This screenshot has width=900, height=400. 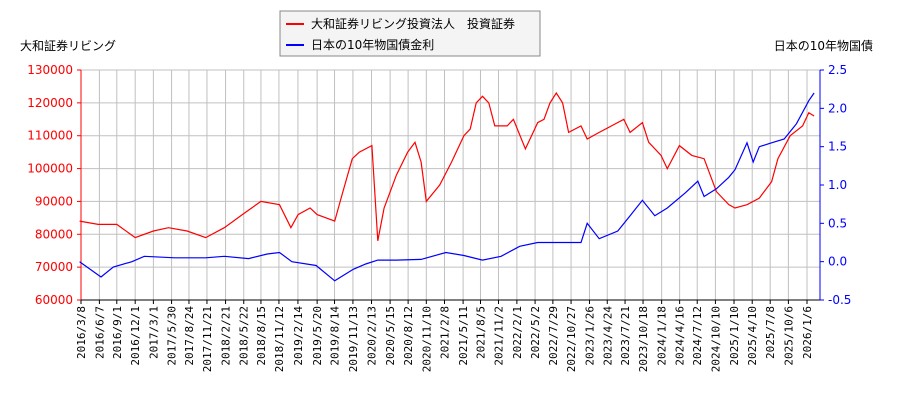 What do you see at coordinates (410, 33) in the screenshot?
I see `legend-box` at bounding box center [410, 33].